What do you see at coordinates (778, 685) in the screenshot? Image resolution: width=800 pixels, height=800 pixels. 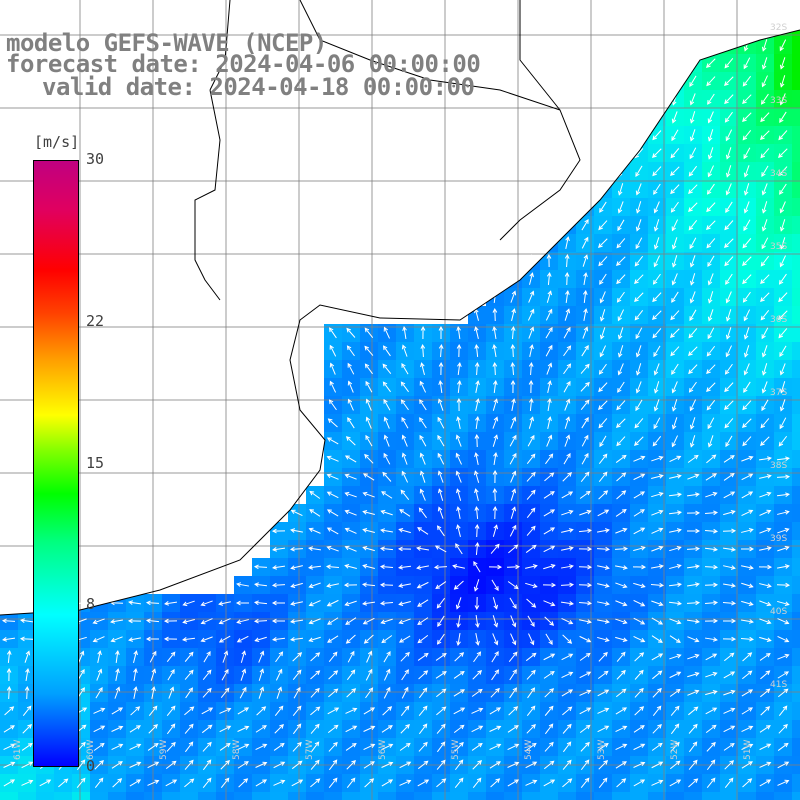 I see `lat-label: 41S` at bounding box center [778, 685].